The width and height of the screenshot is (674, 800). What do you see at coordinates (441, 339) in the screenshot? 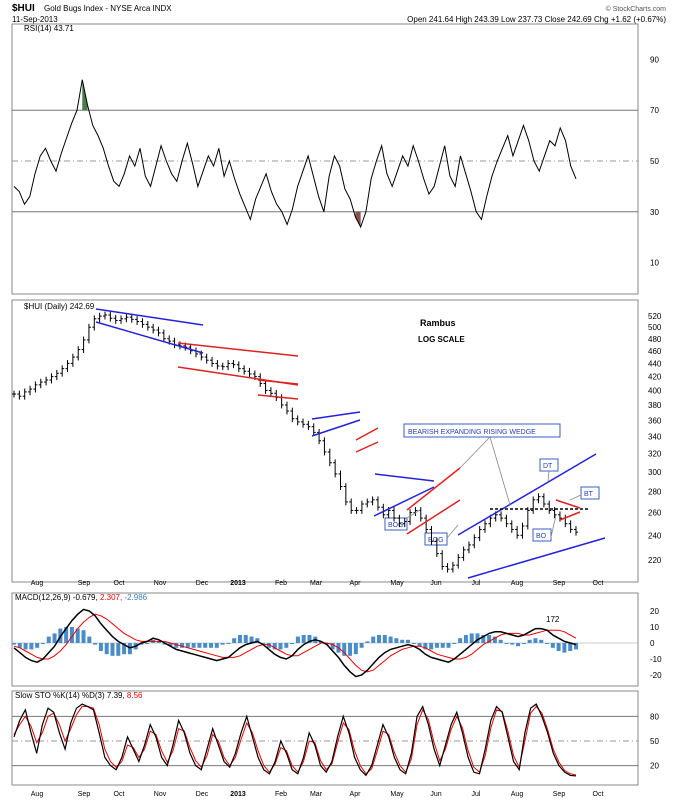
I see `annotation-log-scale: LOG SCALE` at bounding box center [441, 339].